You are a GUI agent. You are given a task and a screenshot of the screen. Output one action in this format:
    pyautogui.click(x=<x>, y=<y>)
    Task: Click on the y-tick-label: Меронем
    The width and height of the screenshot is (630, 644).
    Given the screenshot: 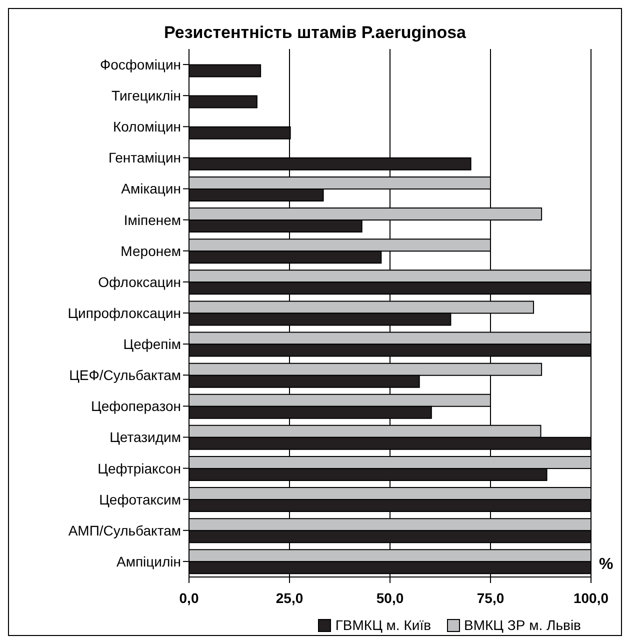 What is the action you would take?
    pyautogui.click(x=150, y=250)
    